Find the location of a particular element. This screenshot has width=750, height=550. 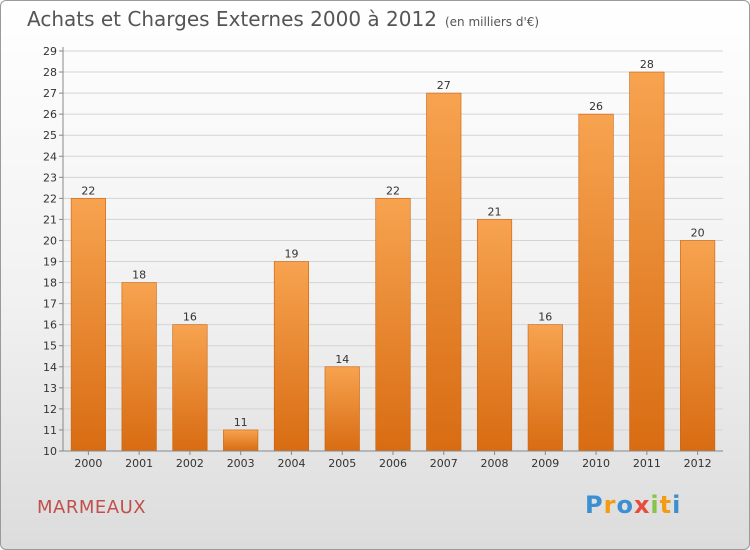

bar-2006 is located at coordinates (393, 325).